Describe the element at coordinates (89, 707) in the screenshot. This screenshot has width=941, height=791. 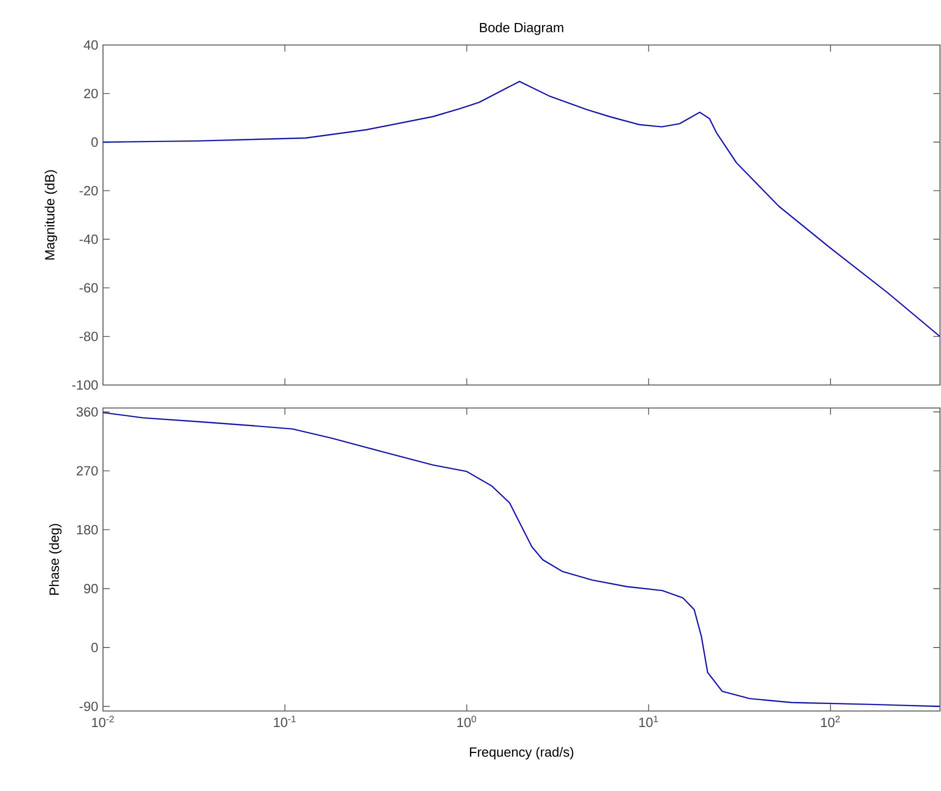
I see `y-tick-label: -90` at that location.